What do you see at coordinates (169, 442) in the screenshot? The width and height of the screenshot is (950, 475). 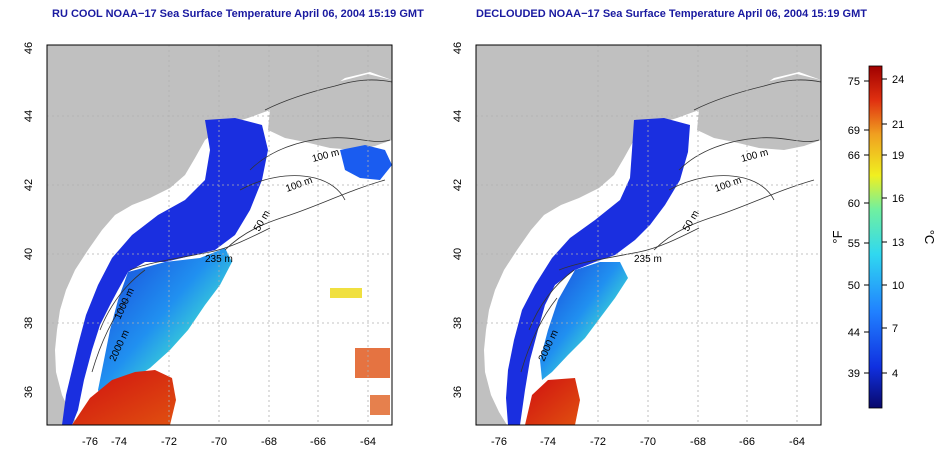 I see `left-xtick-label: -72` at bounding box center [169, 442].